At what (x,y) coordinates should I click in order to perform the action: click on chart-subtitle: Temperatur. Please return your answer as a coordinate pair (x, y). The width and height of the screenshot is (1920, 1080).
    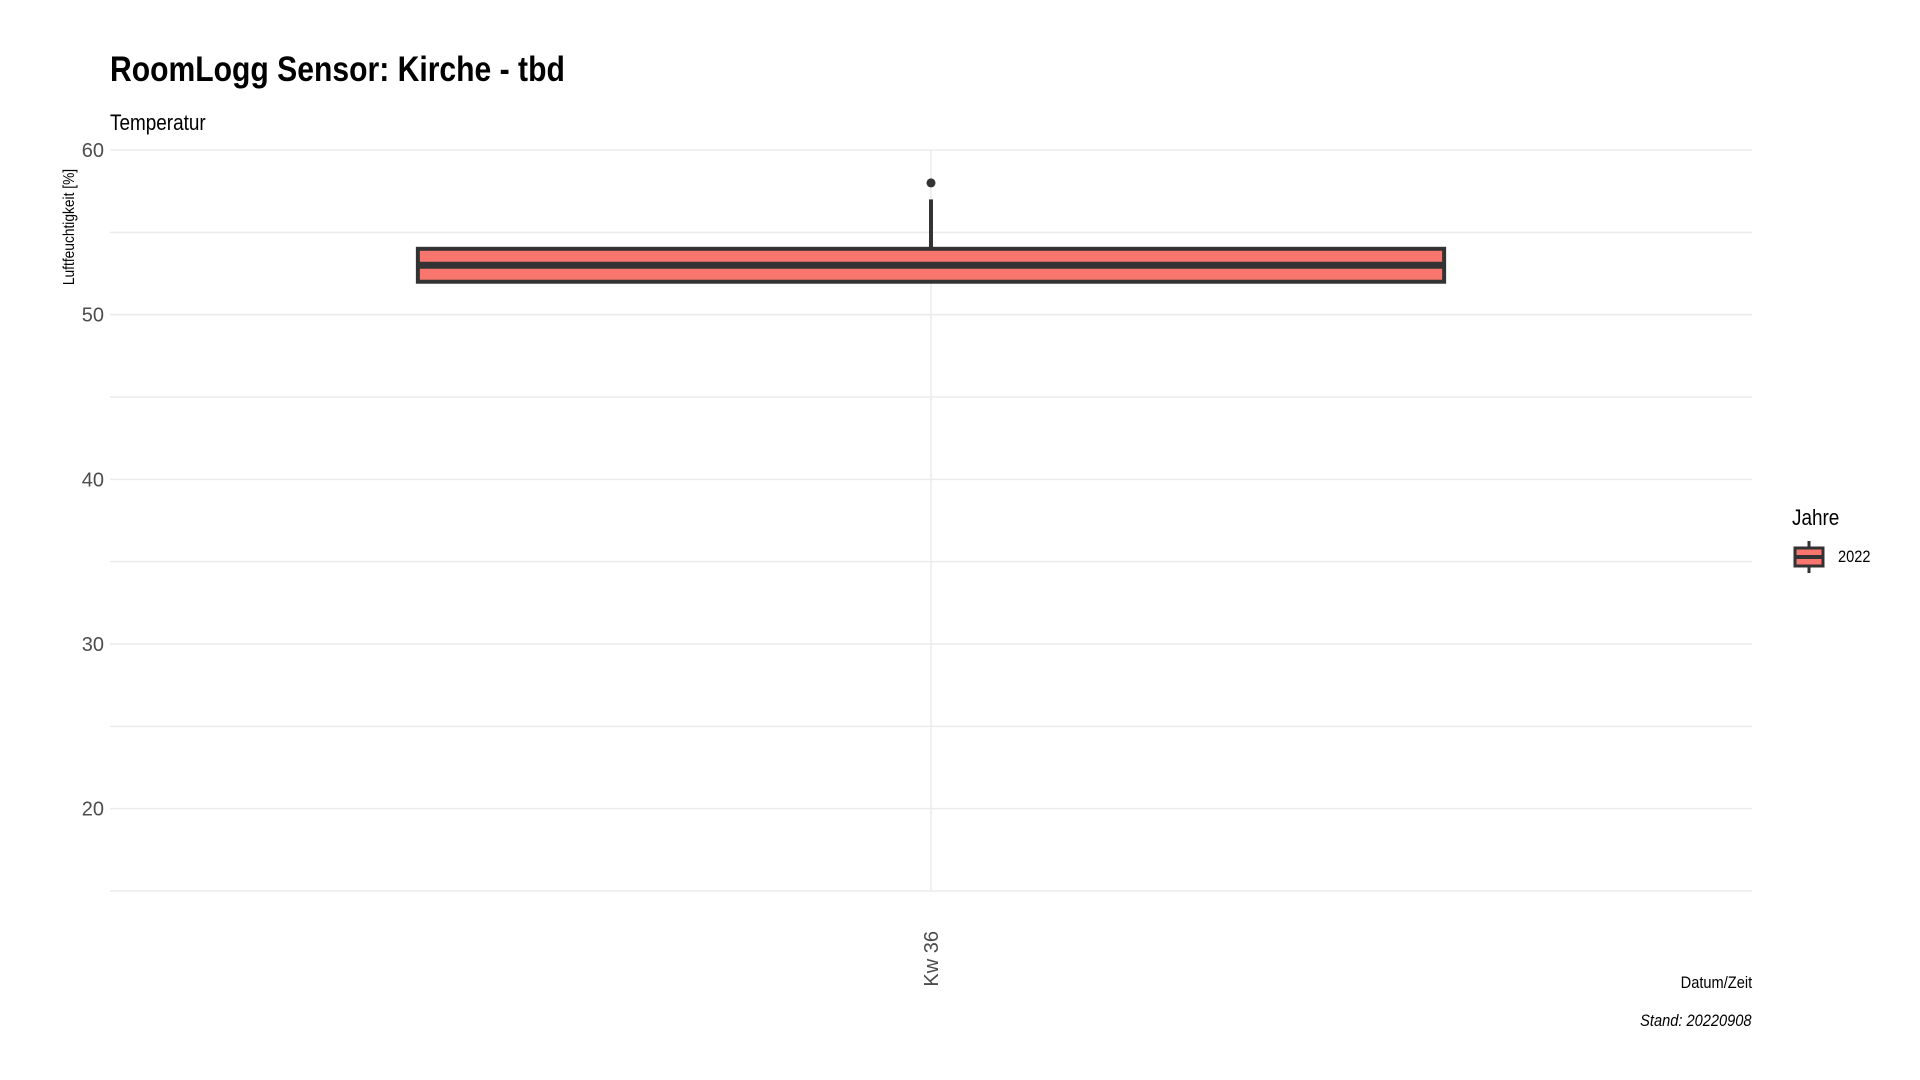
    Looking at the image, I should click on (158, 122).